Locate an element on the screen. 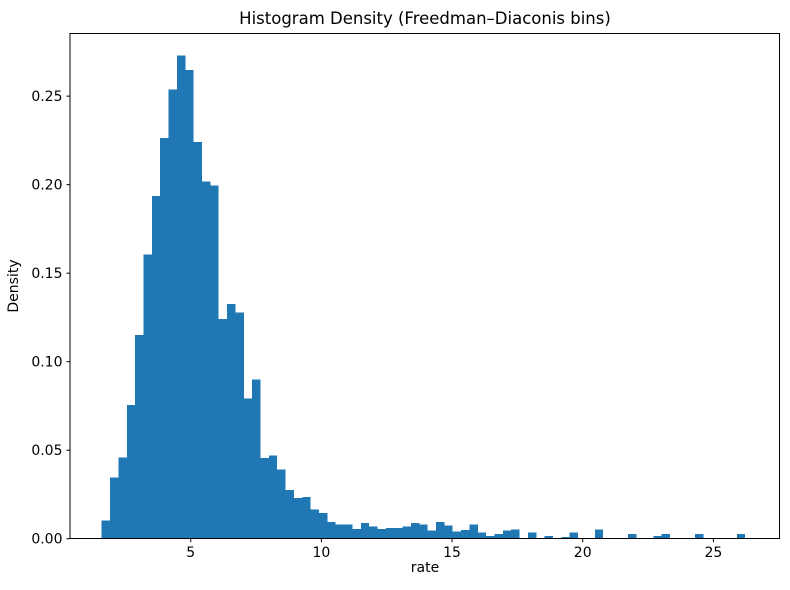  x-tick-label: 15 is located at coordinates (452, 553).